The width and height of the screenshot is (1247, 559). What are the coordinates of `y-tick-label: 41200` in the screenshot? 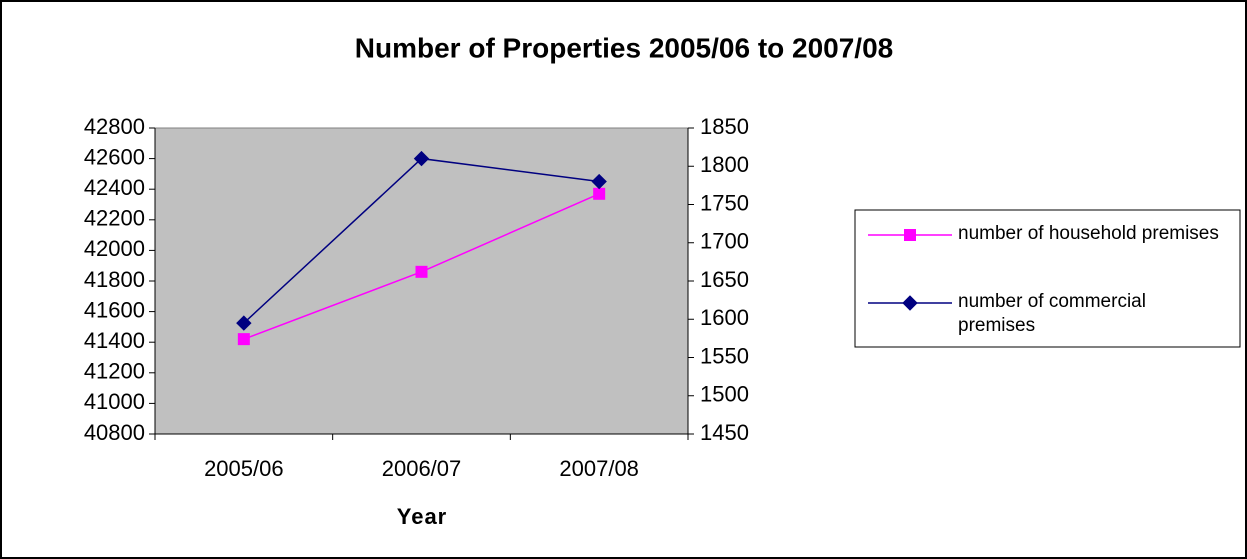 It's located at (114, 371).